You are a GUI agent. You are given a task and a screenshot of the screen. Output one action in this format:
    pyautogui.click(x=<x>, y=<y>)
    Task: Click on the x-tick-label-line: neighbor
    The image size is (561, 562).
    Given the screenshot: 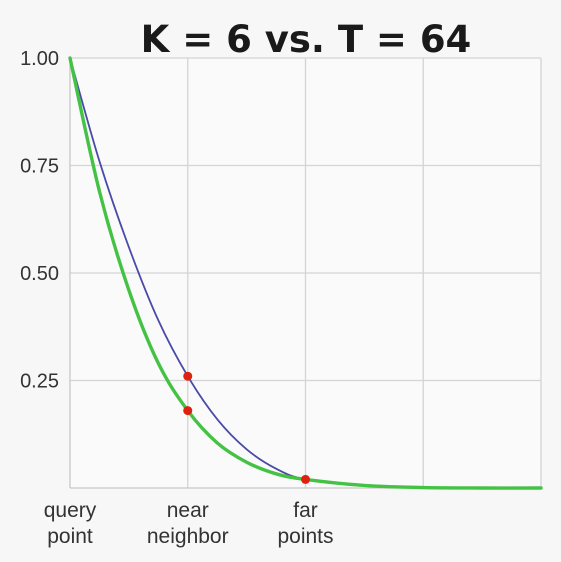 What is the action you would take?
    pyautogui.click(x=188, y=536)
    